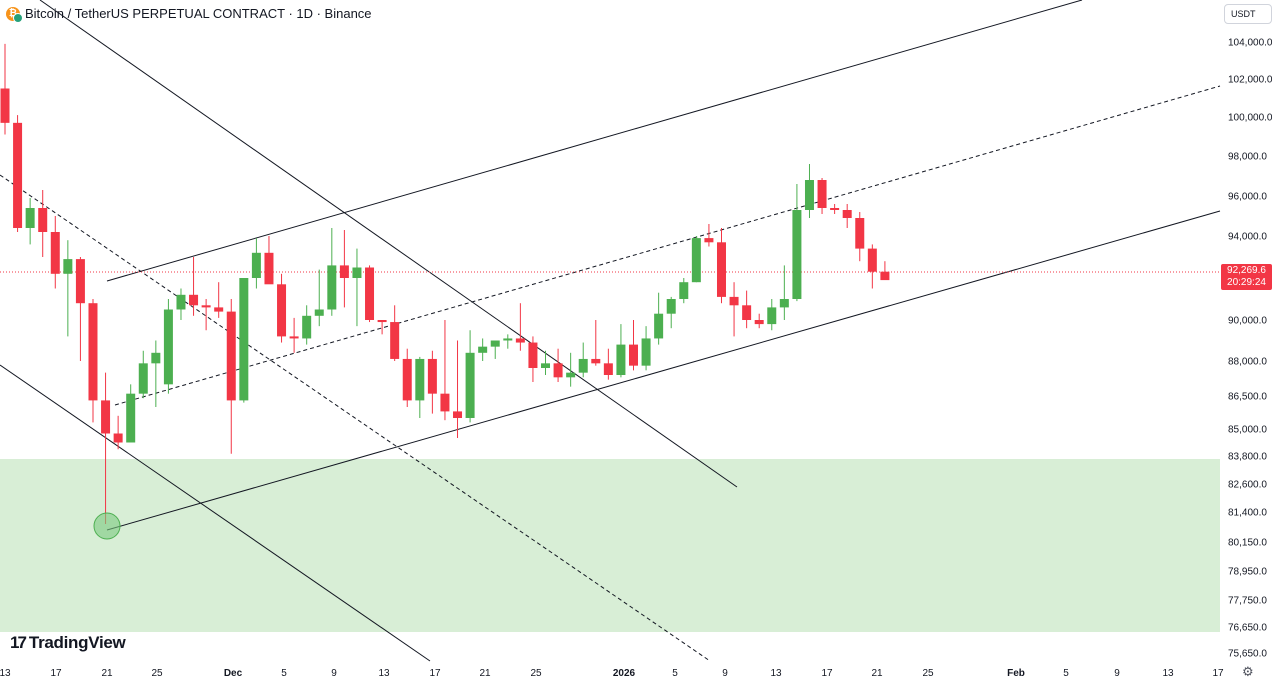 The image size is (1280, 681). I want to click on x-tick-label: Feb, so click(1016, 673).